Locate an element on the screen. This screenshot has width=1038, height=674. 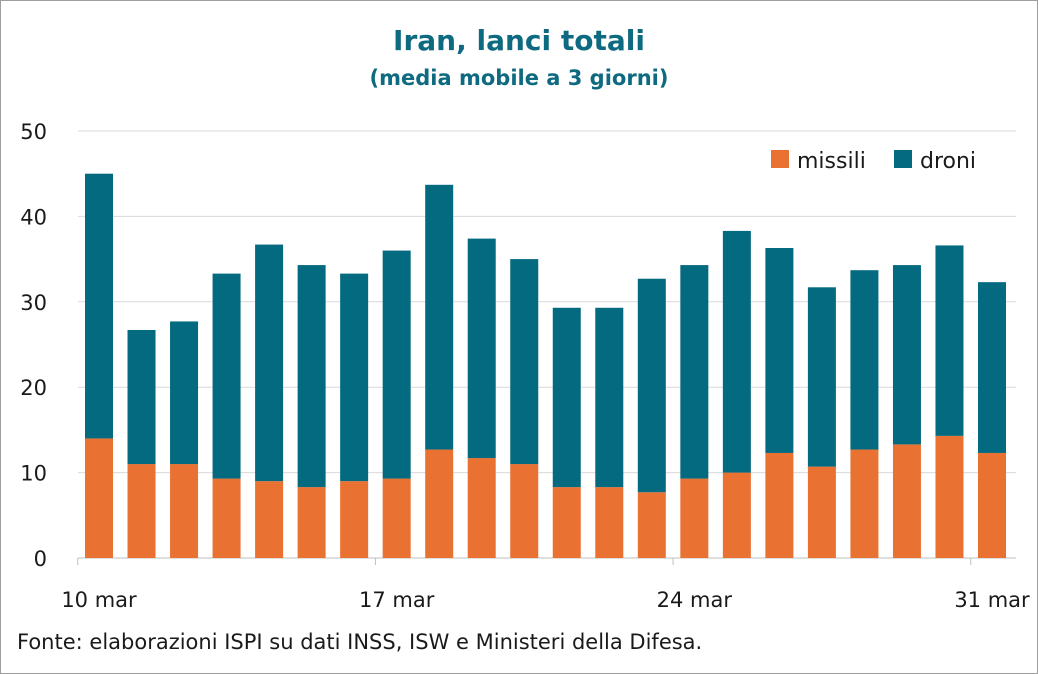
y-tick-label-20: 20 is located at coordinates (33, 388).